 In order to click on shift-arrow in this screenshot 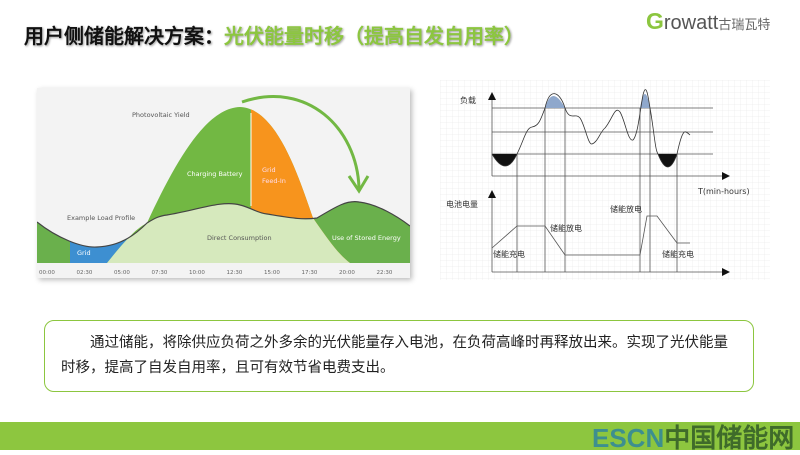, I will do `click(301, 142)`.